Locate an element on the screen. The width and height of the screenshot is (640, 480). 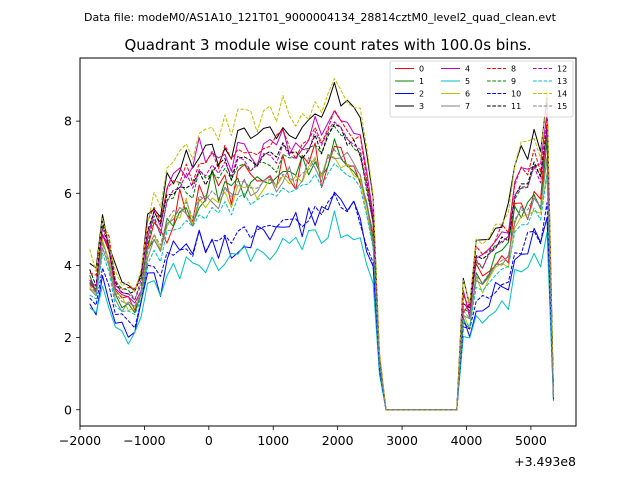
legend-label-11: 11 is located at coordinates (516, 106).